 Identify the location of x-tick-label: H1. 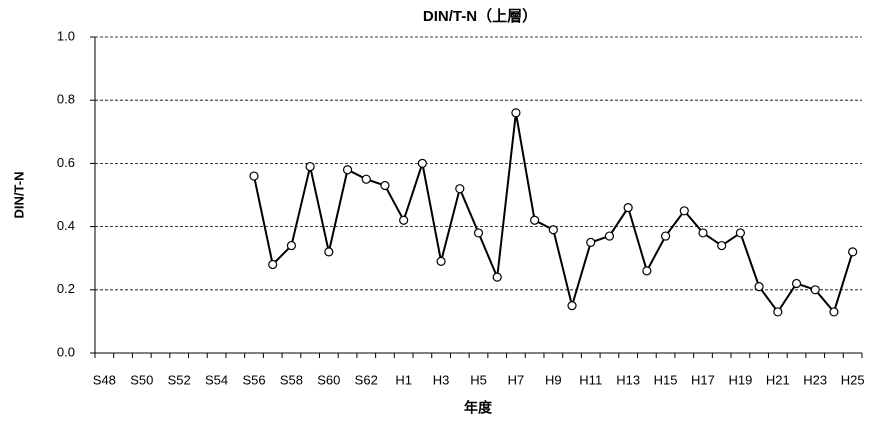
(403, 379).